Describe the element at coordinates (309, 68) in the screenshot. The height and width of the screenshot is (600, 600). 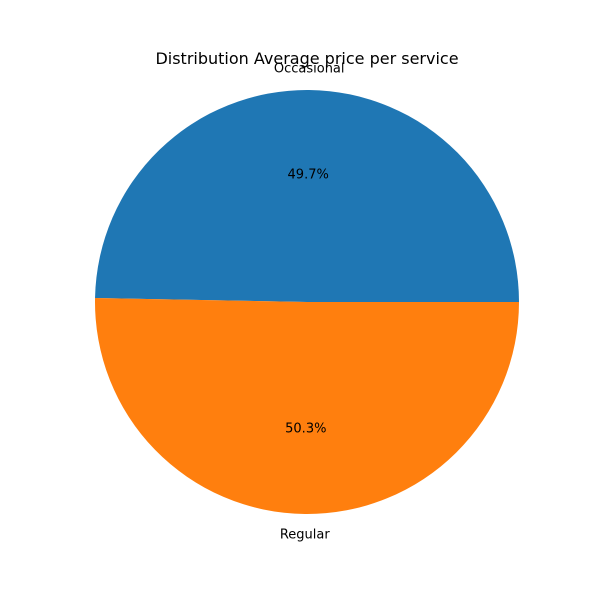
I see `slice-label-occasional: Occasional` at that location.